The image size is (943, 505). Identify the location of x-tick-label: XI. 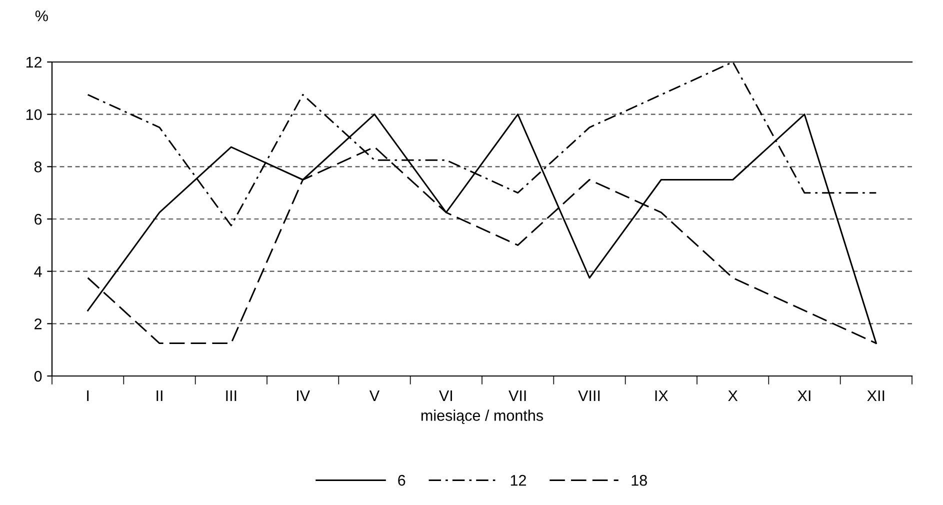
(804, 395).